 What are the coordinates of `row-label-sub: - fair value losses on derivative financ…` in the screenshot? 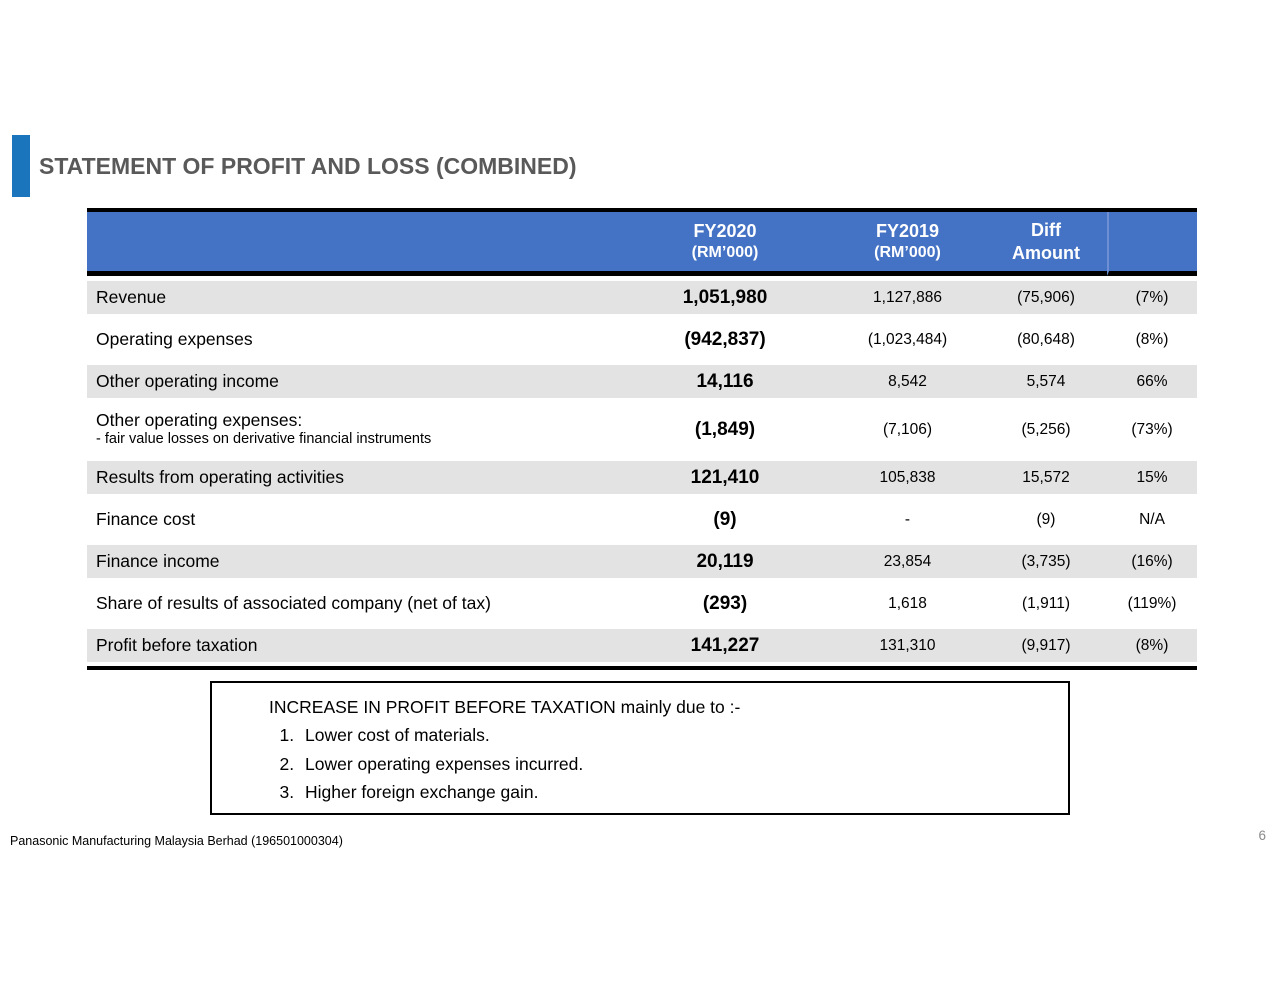 It's located at (264, 439).